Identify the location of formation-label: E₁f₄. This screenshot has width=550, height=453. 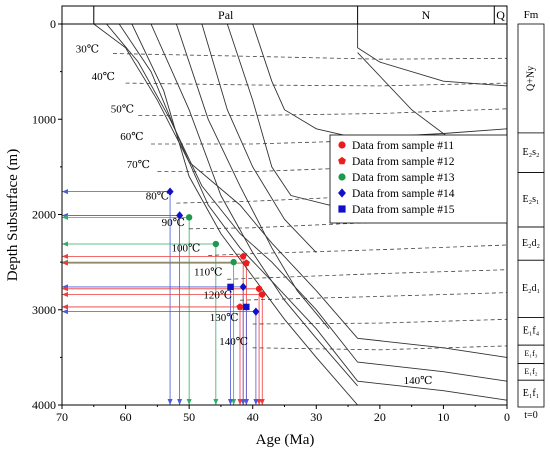
(531, 331).